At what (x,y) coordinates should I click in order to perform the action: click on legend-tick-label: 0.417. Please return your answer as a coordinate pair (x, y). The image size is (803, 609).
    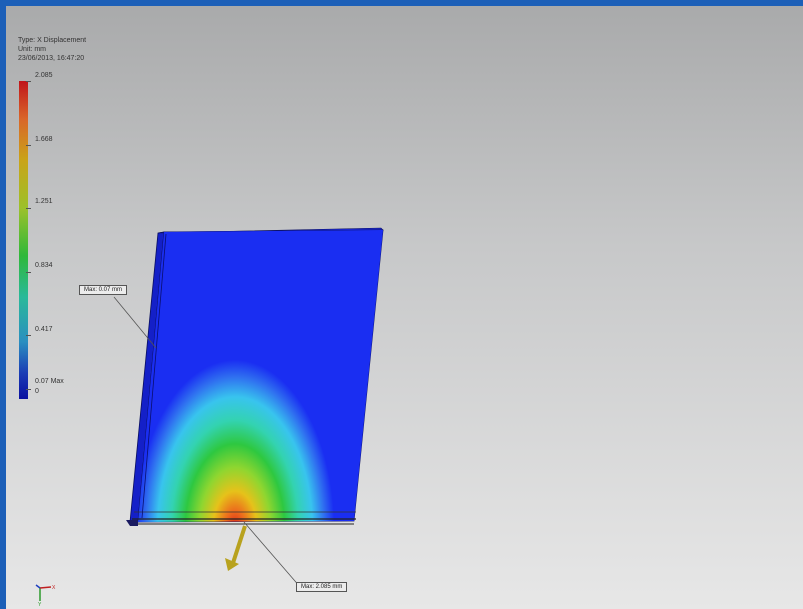
    Looking at the image, I should click on (44, 329).